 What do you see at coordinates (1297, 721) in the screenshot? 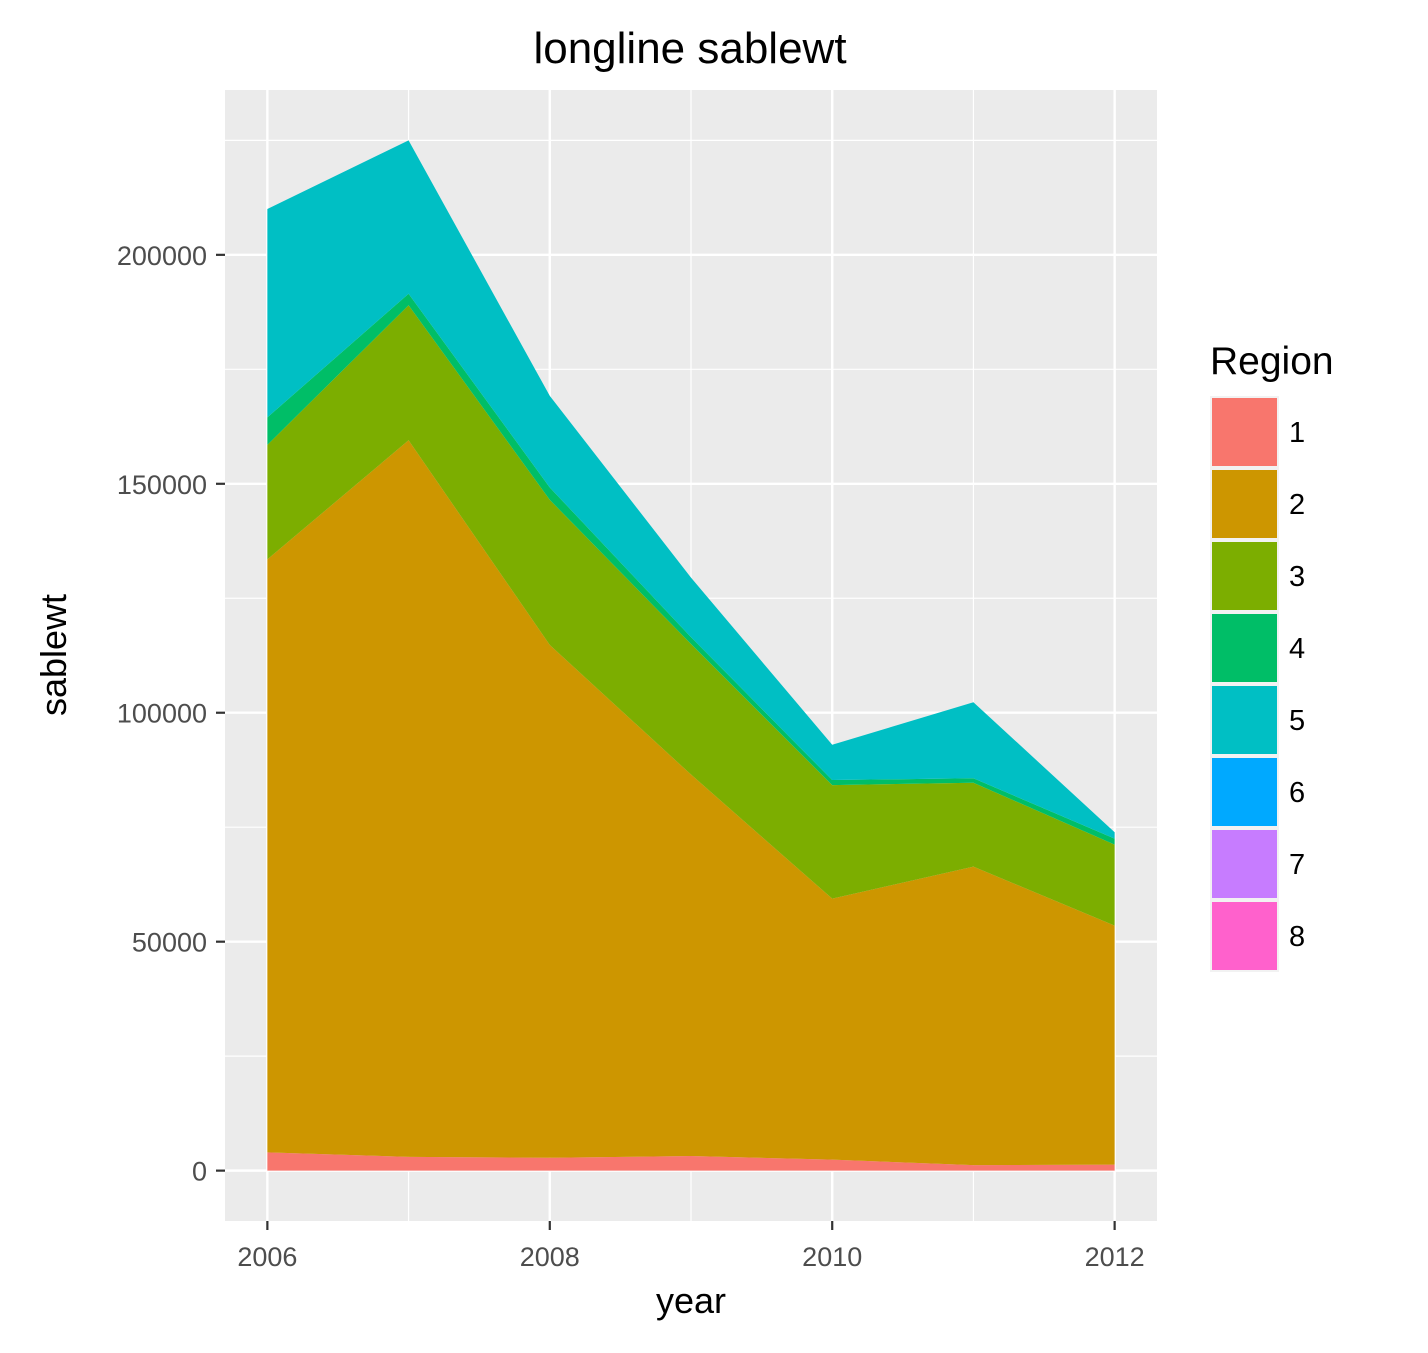
I see `legend-label-region-5: 5` at bounding box center [1297, 721].